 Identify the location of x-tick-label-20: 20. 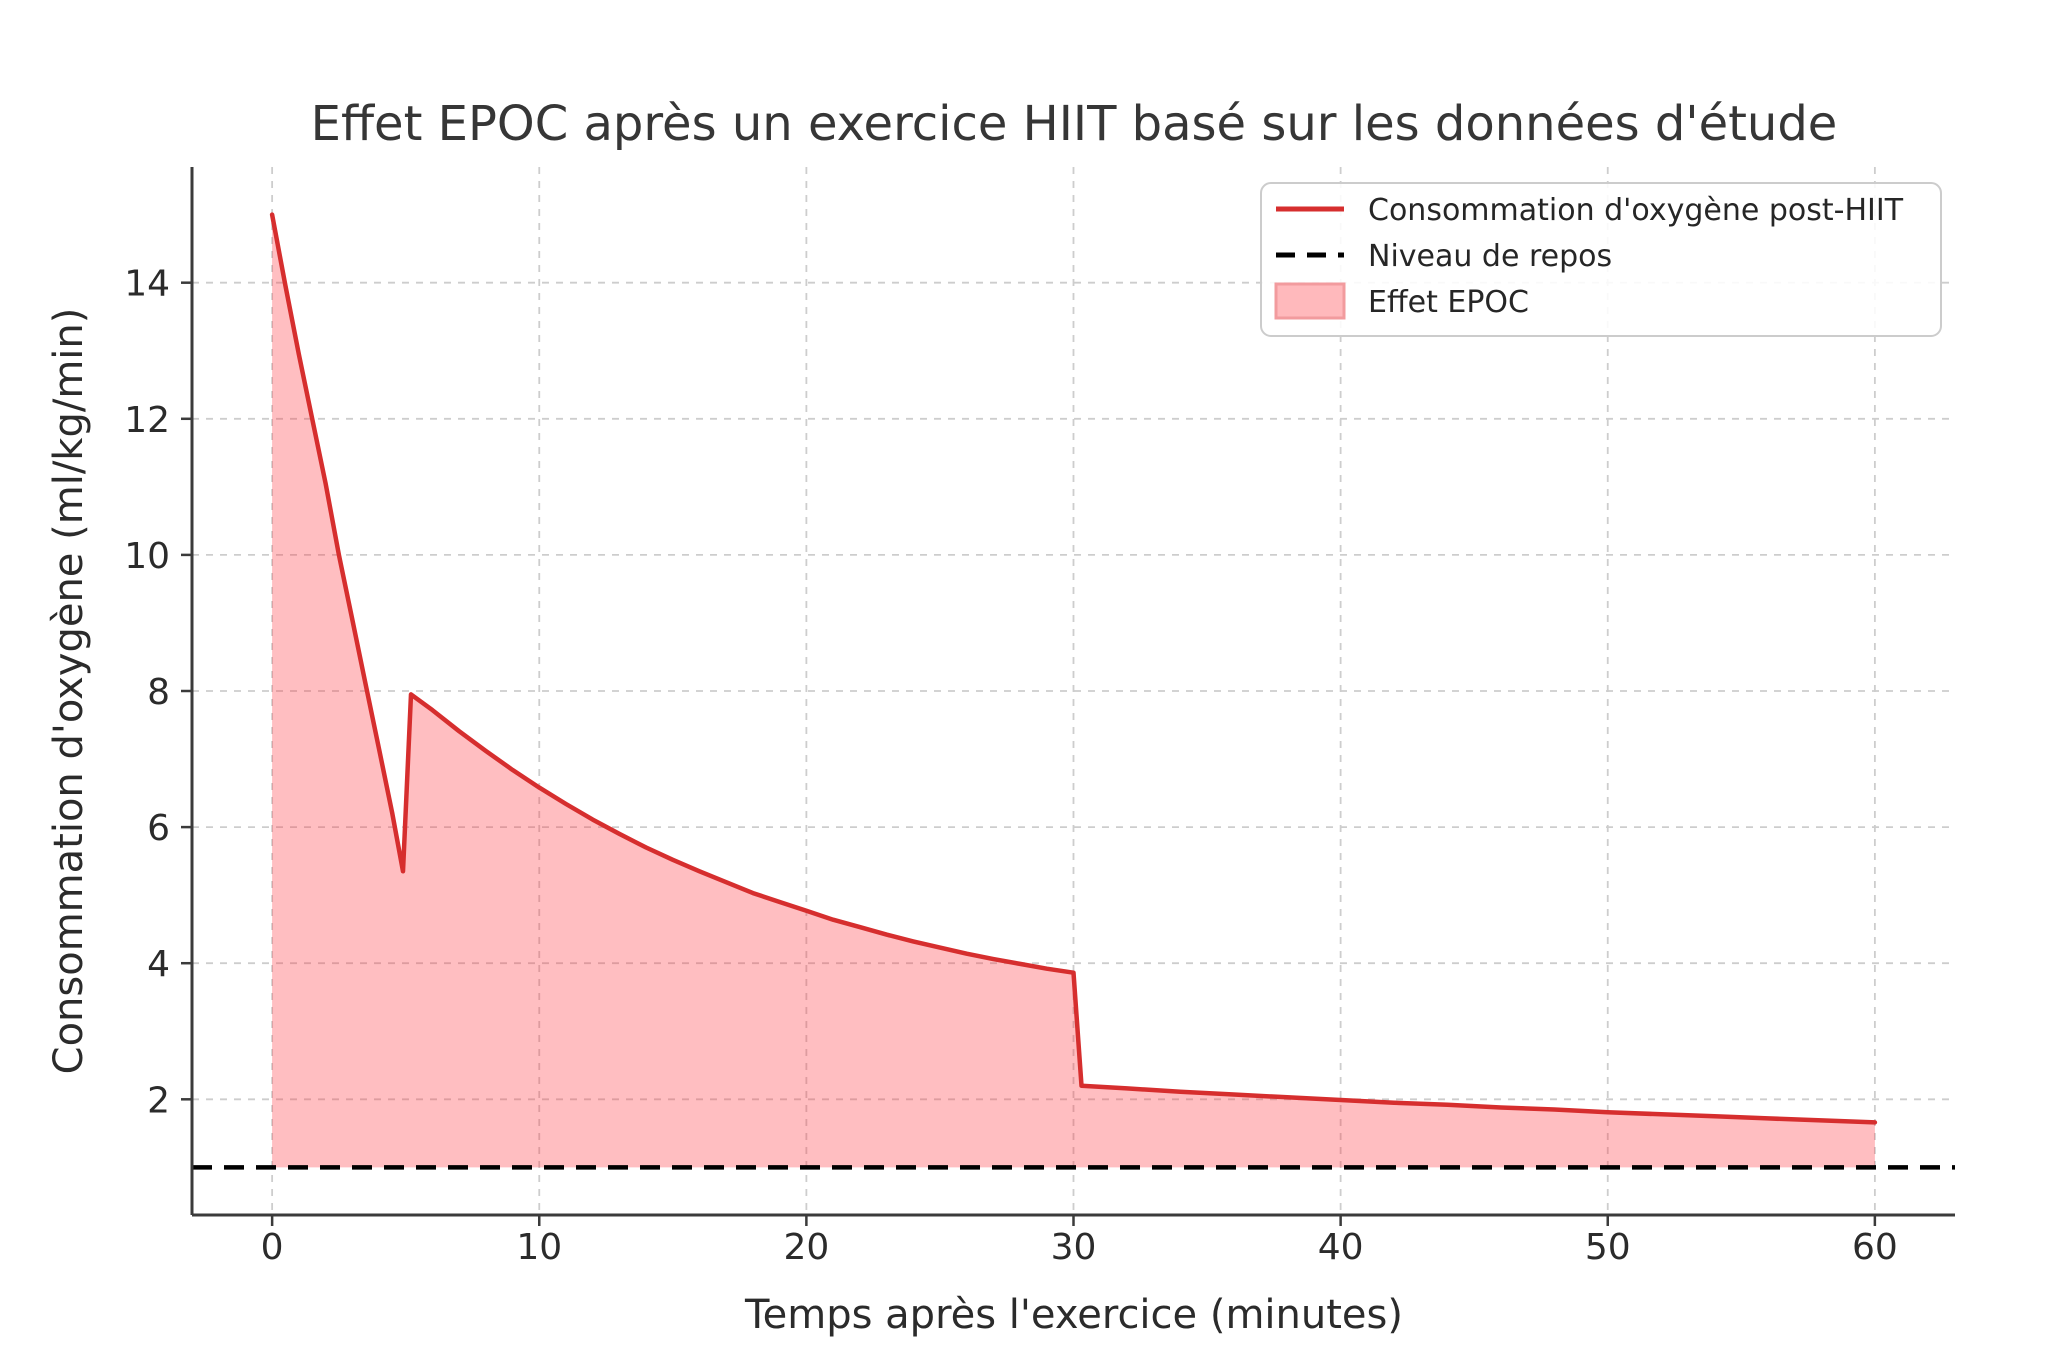
(806, 1247).